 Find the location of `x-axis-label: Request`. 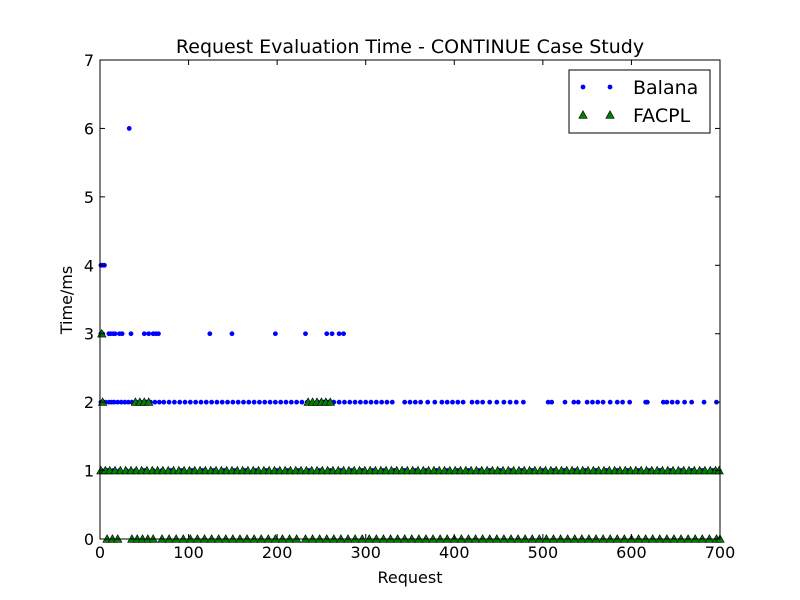

x-axis-label: Request is located at coordinates (410, 577).